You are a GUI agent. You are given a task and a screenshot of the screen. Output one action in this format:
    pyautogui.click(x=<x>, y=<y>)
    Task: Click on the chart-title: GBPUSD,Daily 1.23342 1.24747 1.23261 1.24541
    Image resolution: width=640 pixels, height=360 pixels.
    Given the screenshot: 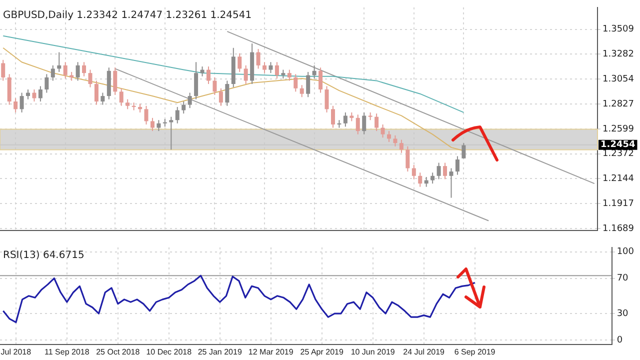 What is the action you would take?
    pyautogui.click(x=127, y=15)
    